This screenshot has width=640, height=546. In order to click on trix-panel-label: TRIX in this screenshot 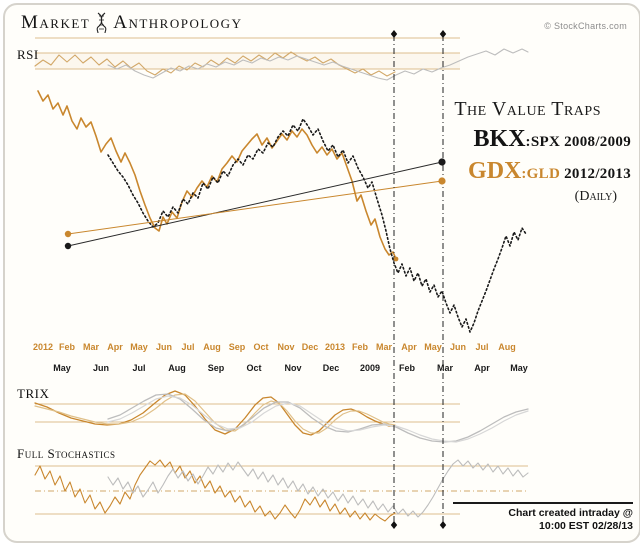, I will do `click(33, 393)`.